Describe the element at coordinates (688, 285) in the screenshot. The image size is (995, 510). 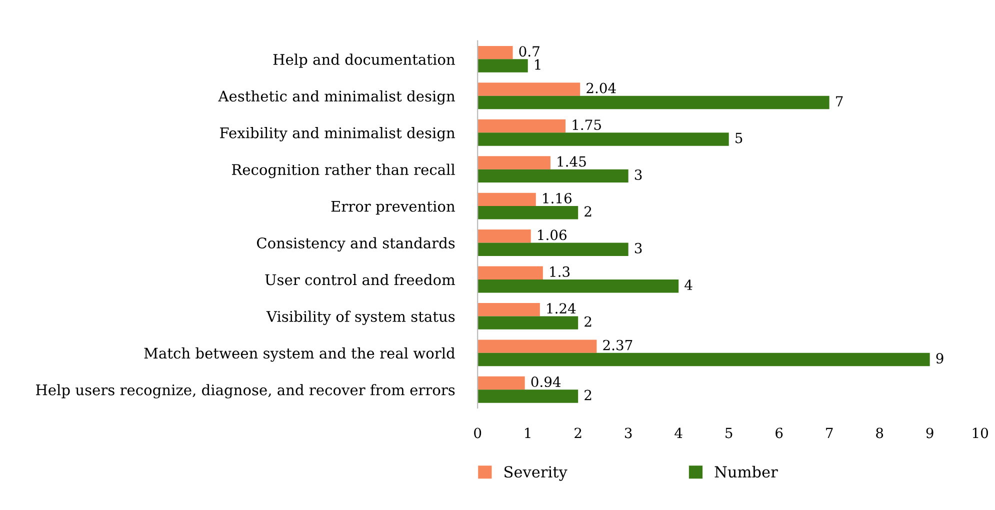
I see `data-label: 4` at that location.